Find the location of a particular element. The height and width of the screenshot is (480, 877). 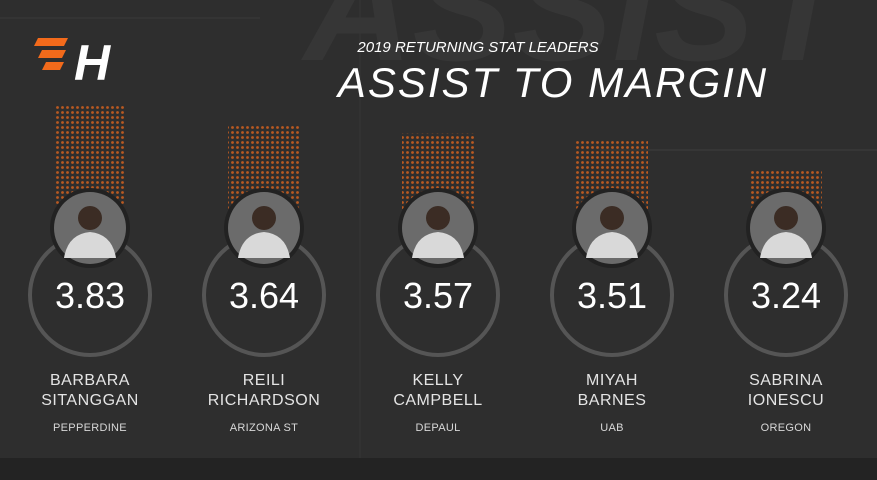

team-name: ARIZONA ST is located at coordinates (264, 428).